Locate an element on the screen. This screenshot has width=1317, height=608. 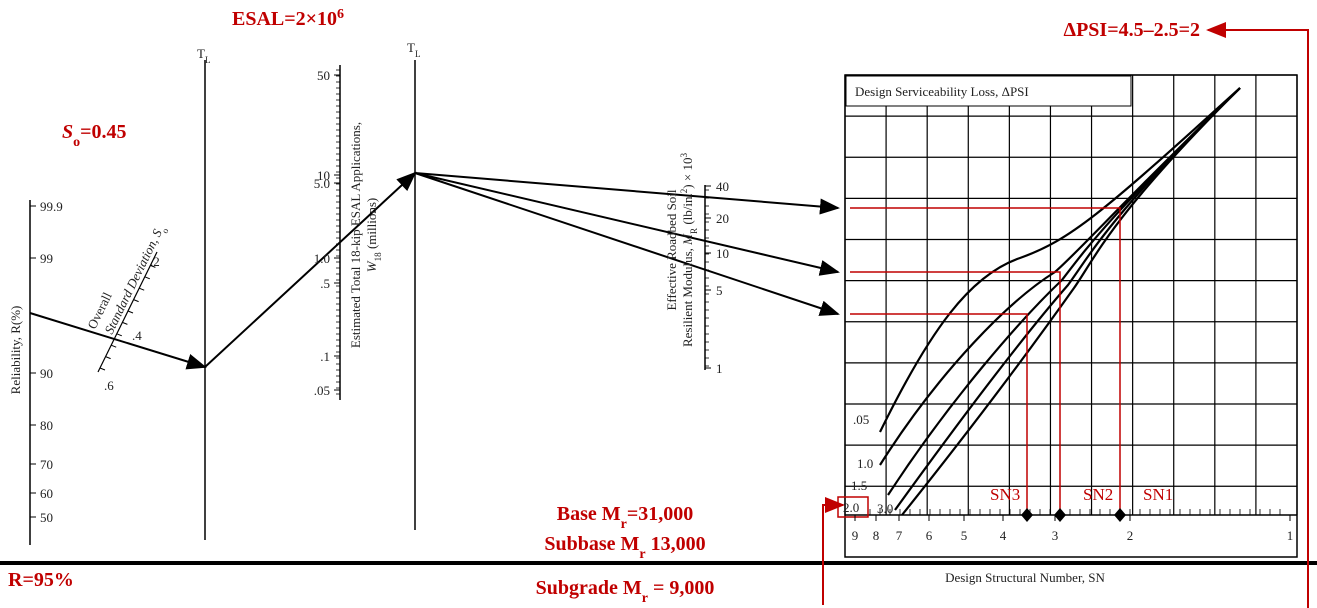
std-dev-label-part: o is located at coordinates (165, 230).